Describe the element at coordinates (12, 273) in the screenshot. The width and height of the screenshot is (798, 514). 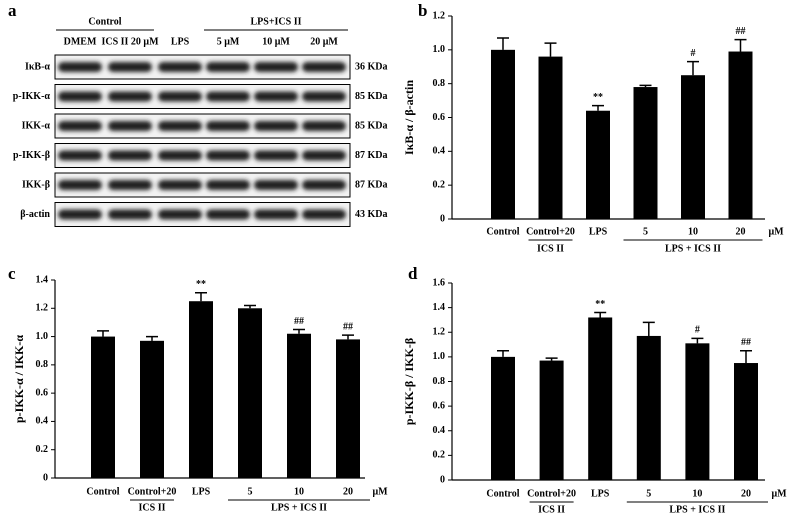
I see `panel-letter: c` at that location.